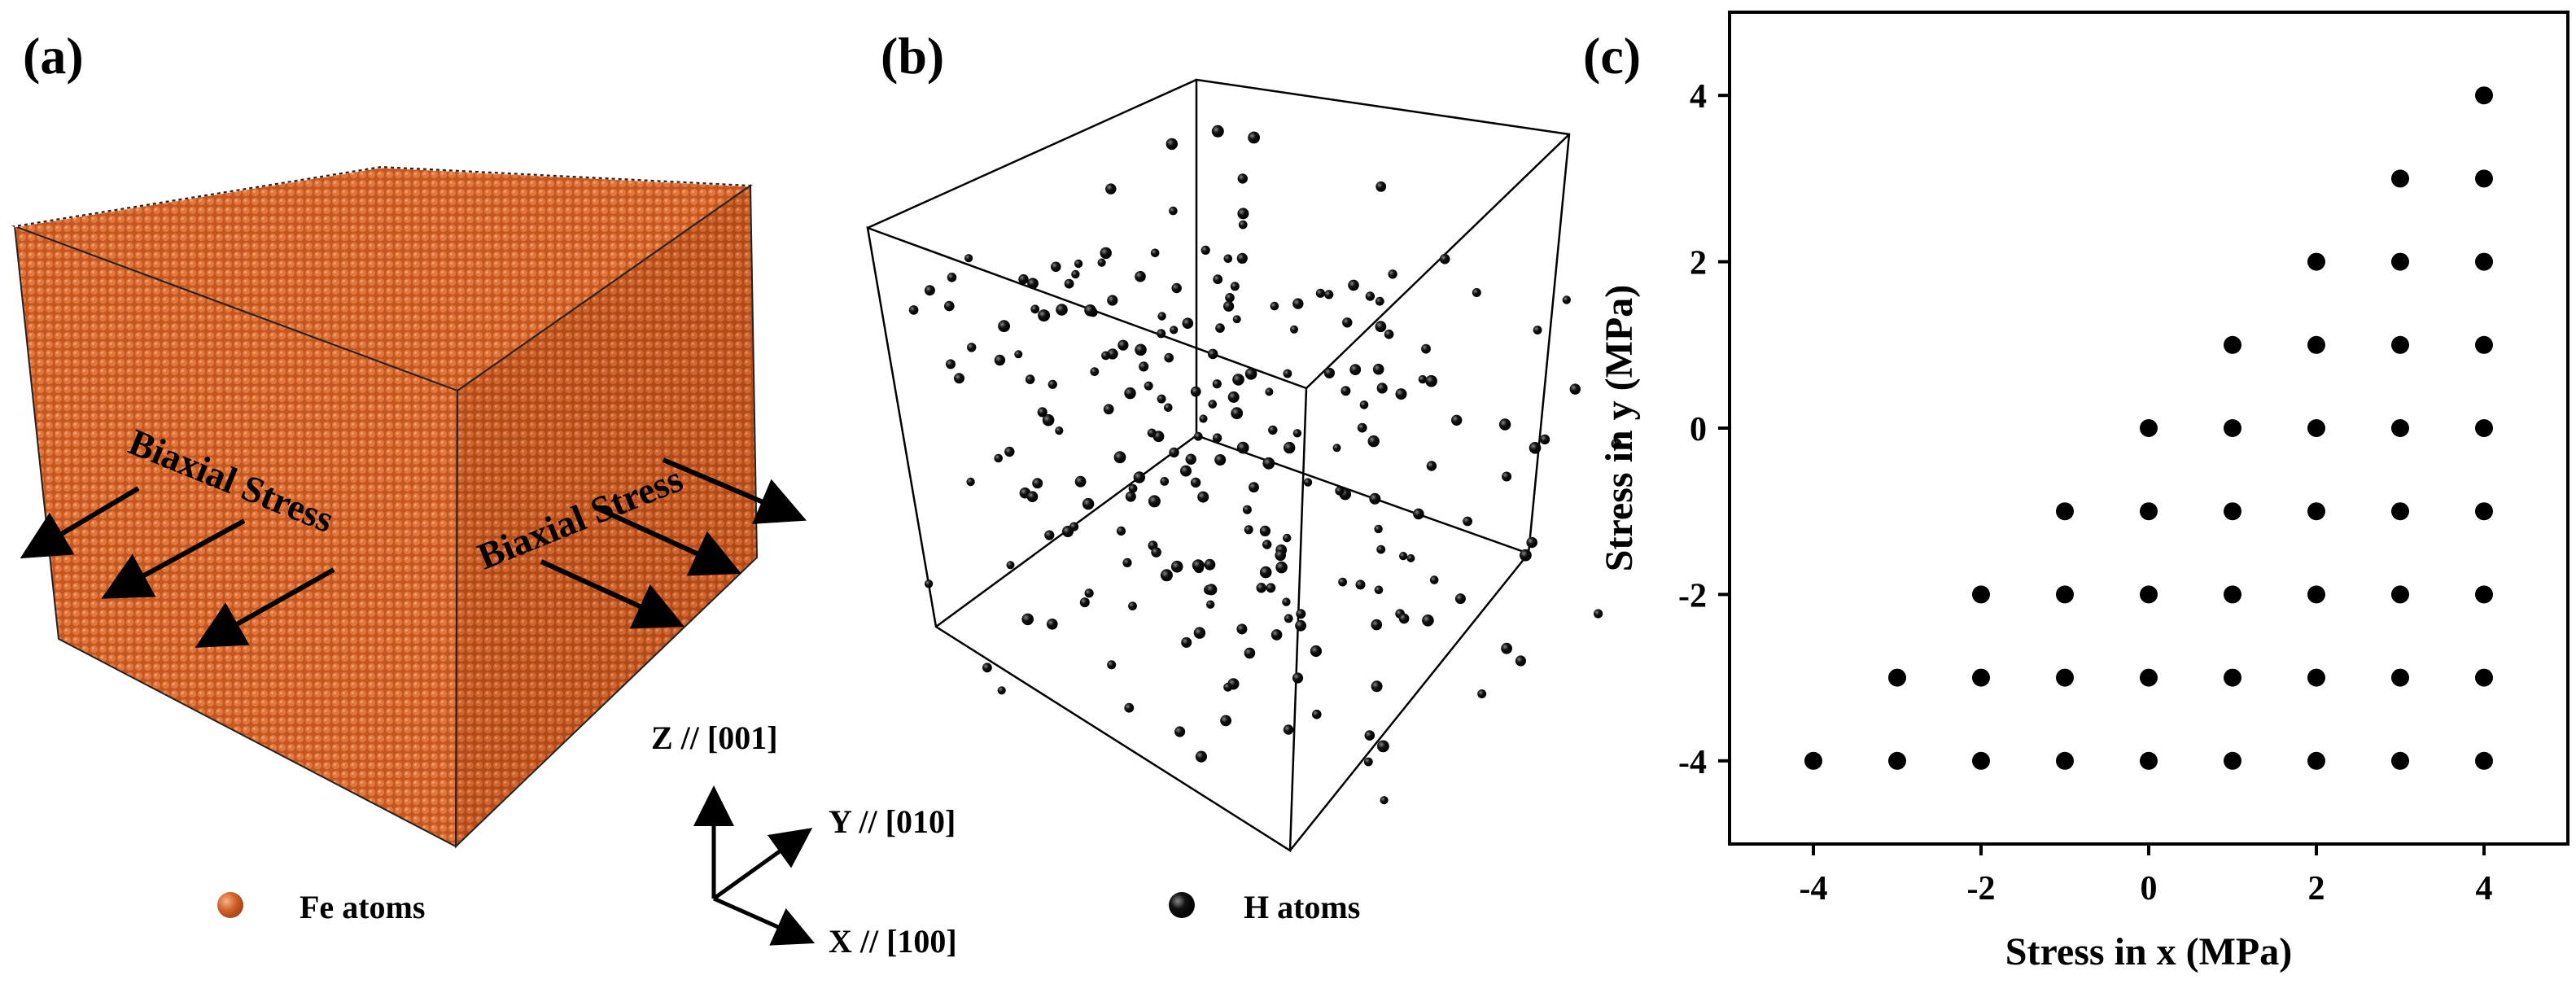 This screenshot has height=984, width=2576. Describe the element at coordinates (230, 905) in the screenshot. I see `fe-legend-marker` at that location.